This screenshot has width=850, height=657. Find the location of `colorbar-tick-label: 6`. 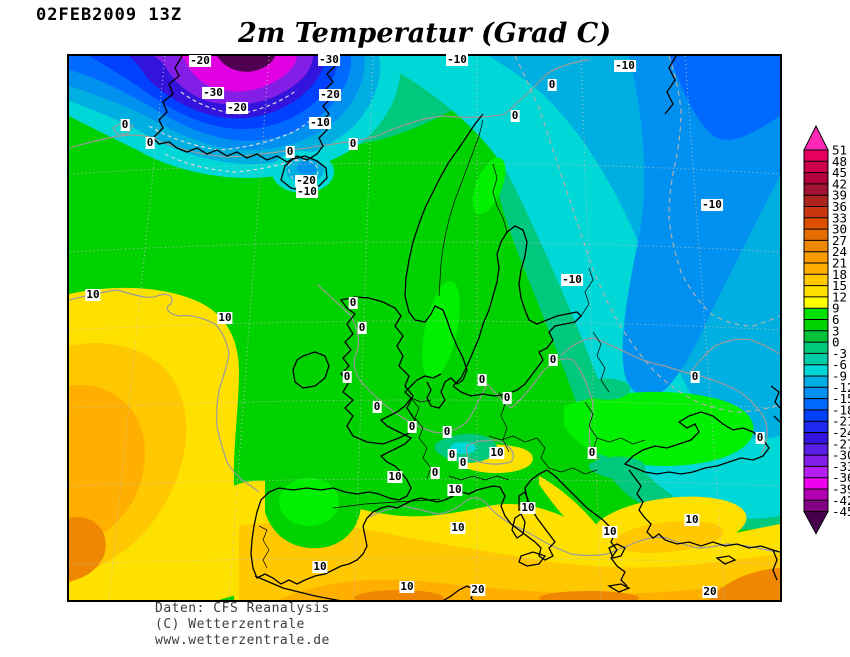

colorbar-tick-label: 6 is located at coordinates (836, 319).